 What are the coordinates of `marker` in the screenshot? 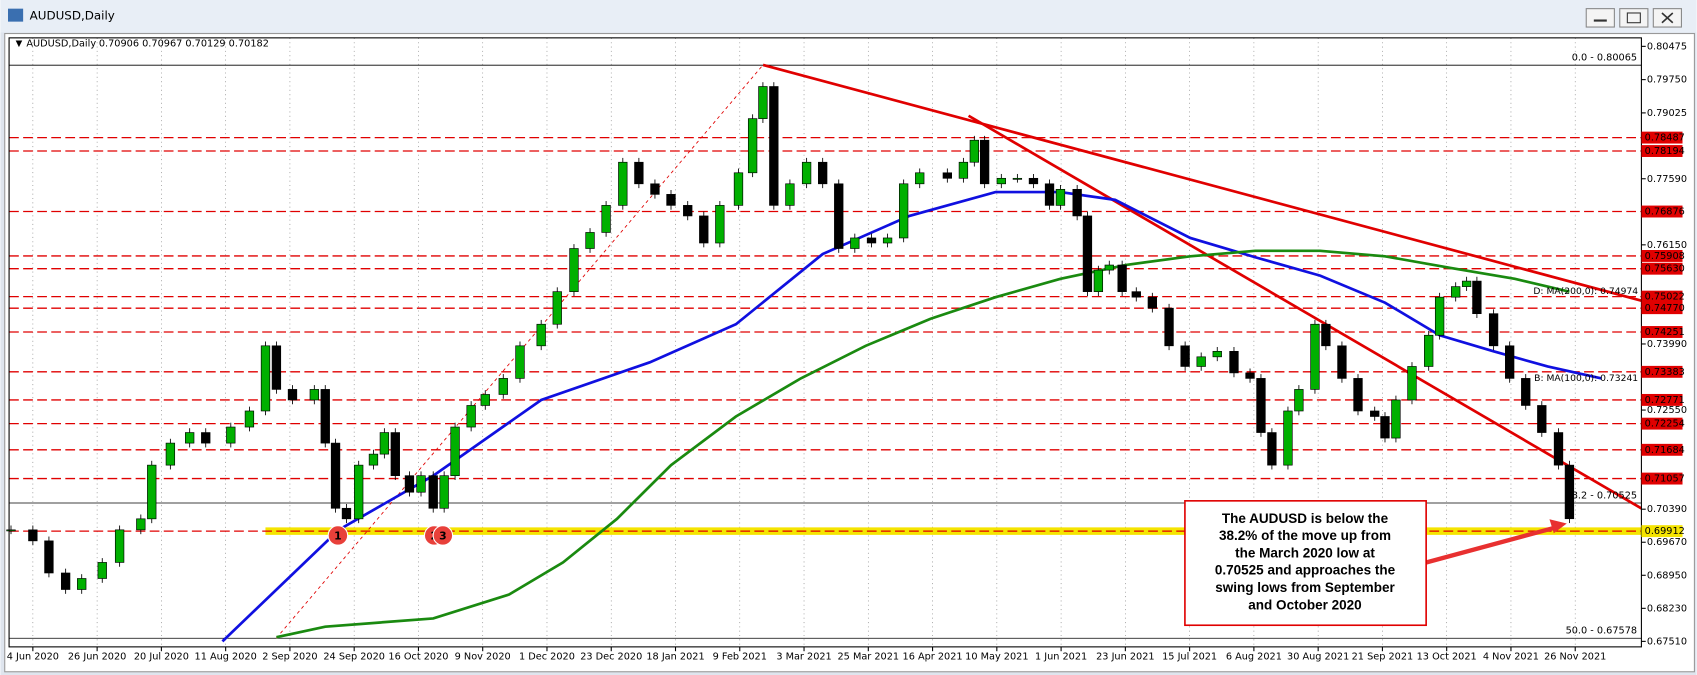 It's located at (443, 535).